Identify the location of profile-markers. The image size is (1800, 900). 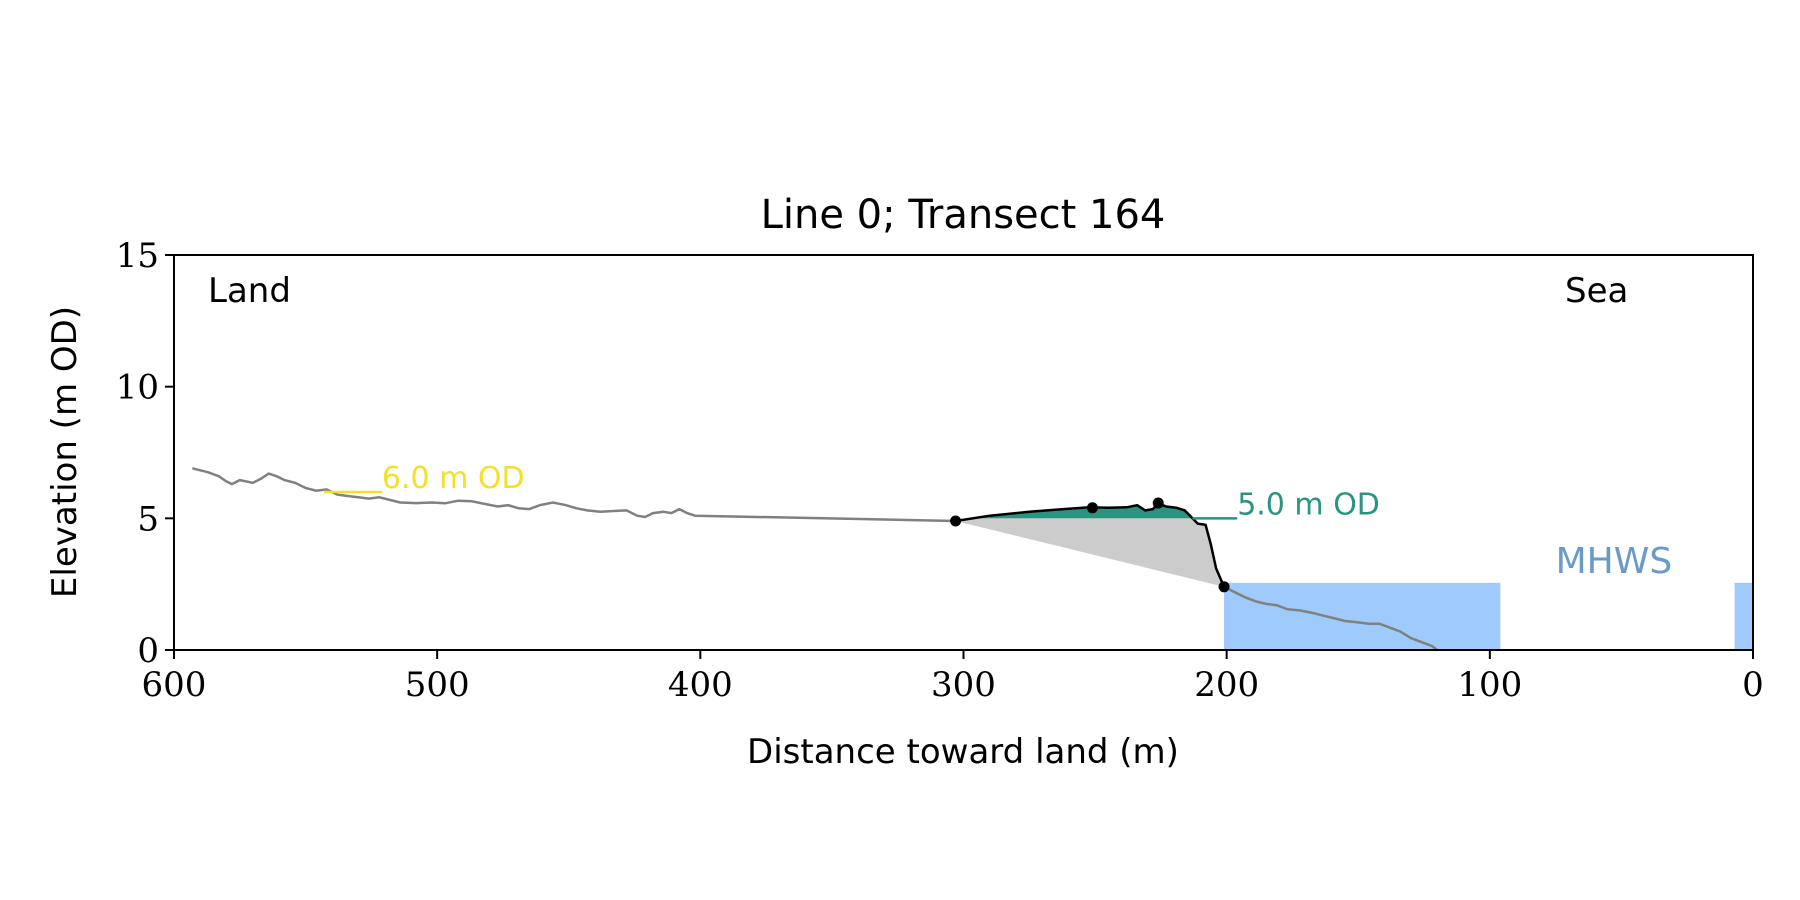
(1090, 545).